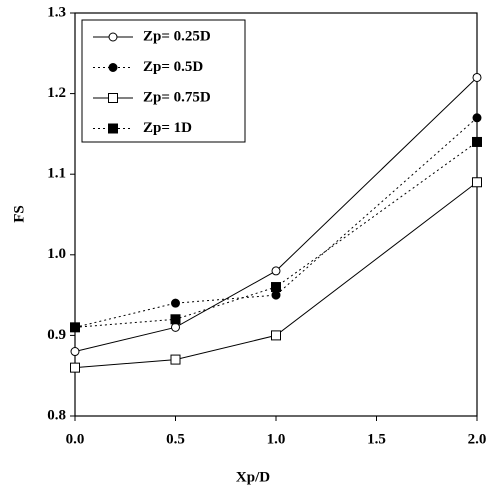 The height and width of the screenshot is (500, 498). Describe the element at coordinates (173, 67) in the screenshot. I see `legend-label: Zp= 0.5D` at that location.